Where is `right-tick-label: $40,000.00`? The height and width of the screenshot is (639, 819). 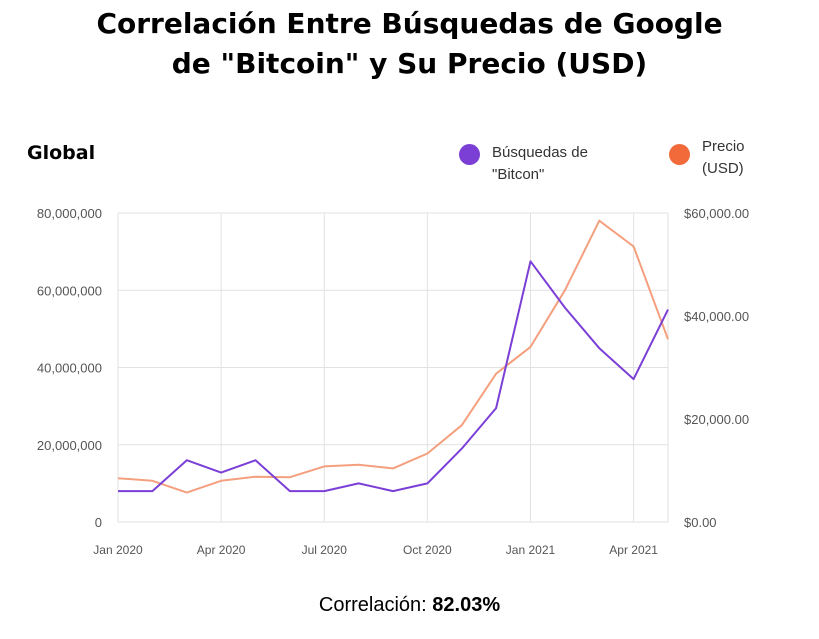 right-tick-label: $40,000.00 is located at coordinates (716, 316).